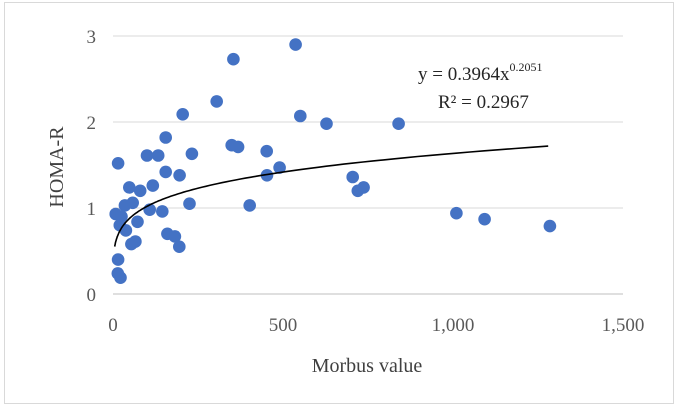  Describe the element at coordinates (480, 72) in the screenshot. I see `trendline-equation: y = 0.3964x0.2051` at that location.